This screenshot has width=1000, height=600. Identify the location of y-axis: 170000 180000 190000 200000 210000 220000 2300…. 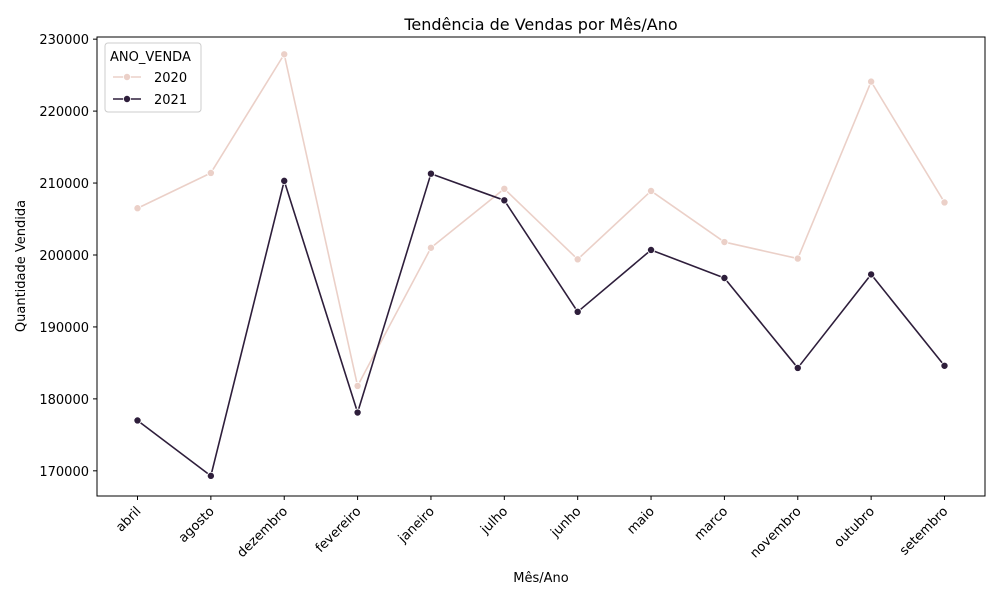
(68, 256).